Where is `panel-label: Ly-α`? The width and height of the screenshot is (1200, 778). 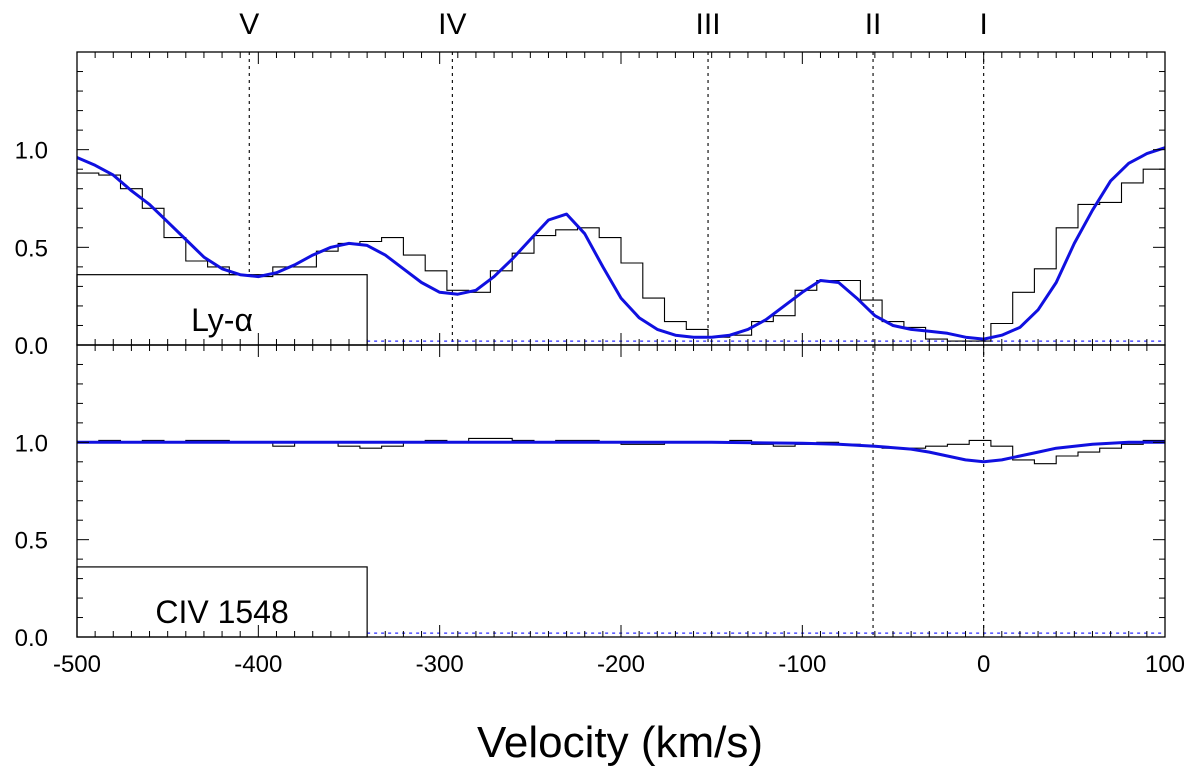
panel-label: Ly-α is located at coordinates (222, 320).